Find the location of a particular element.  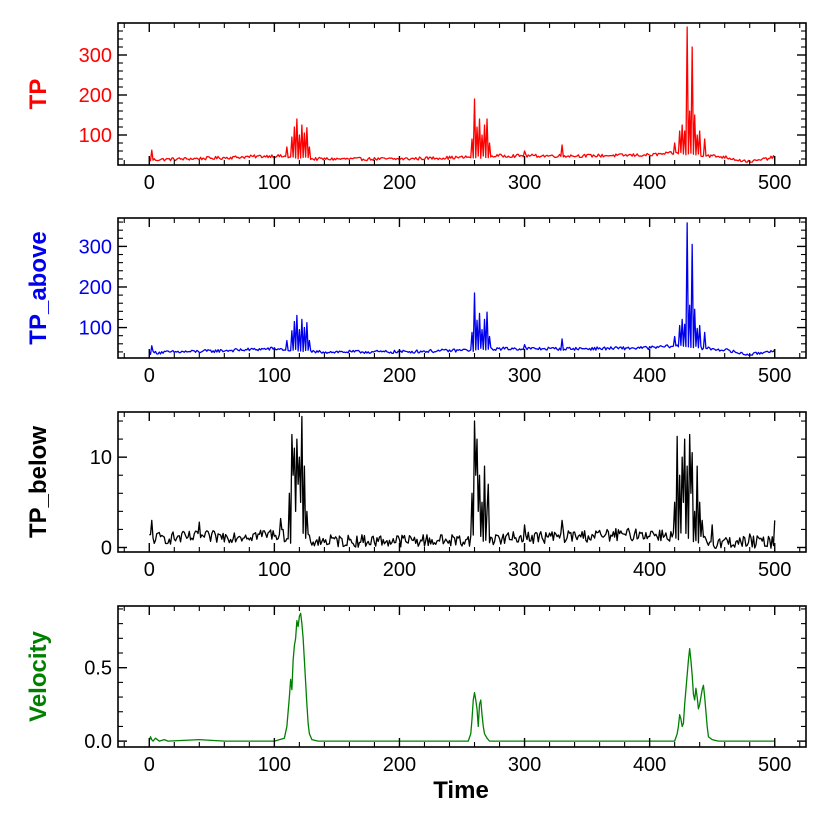

series-line-tp-below is located at coordinates (462, 482).